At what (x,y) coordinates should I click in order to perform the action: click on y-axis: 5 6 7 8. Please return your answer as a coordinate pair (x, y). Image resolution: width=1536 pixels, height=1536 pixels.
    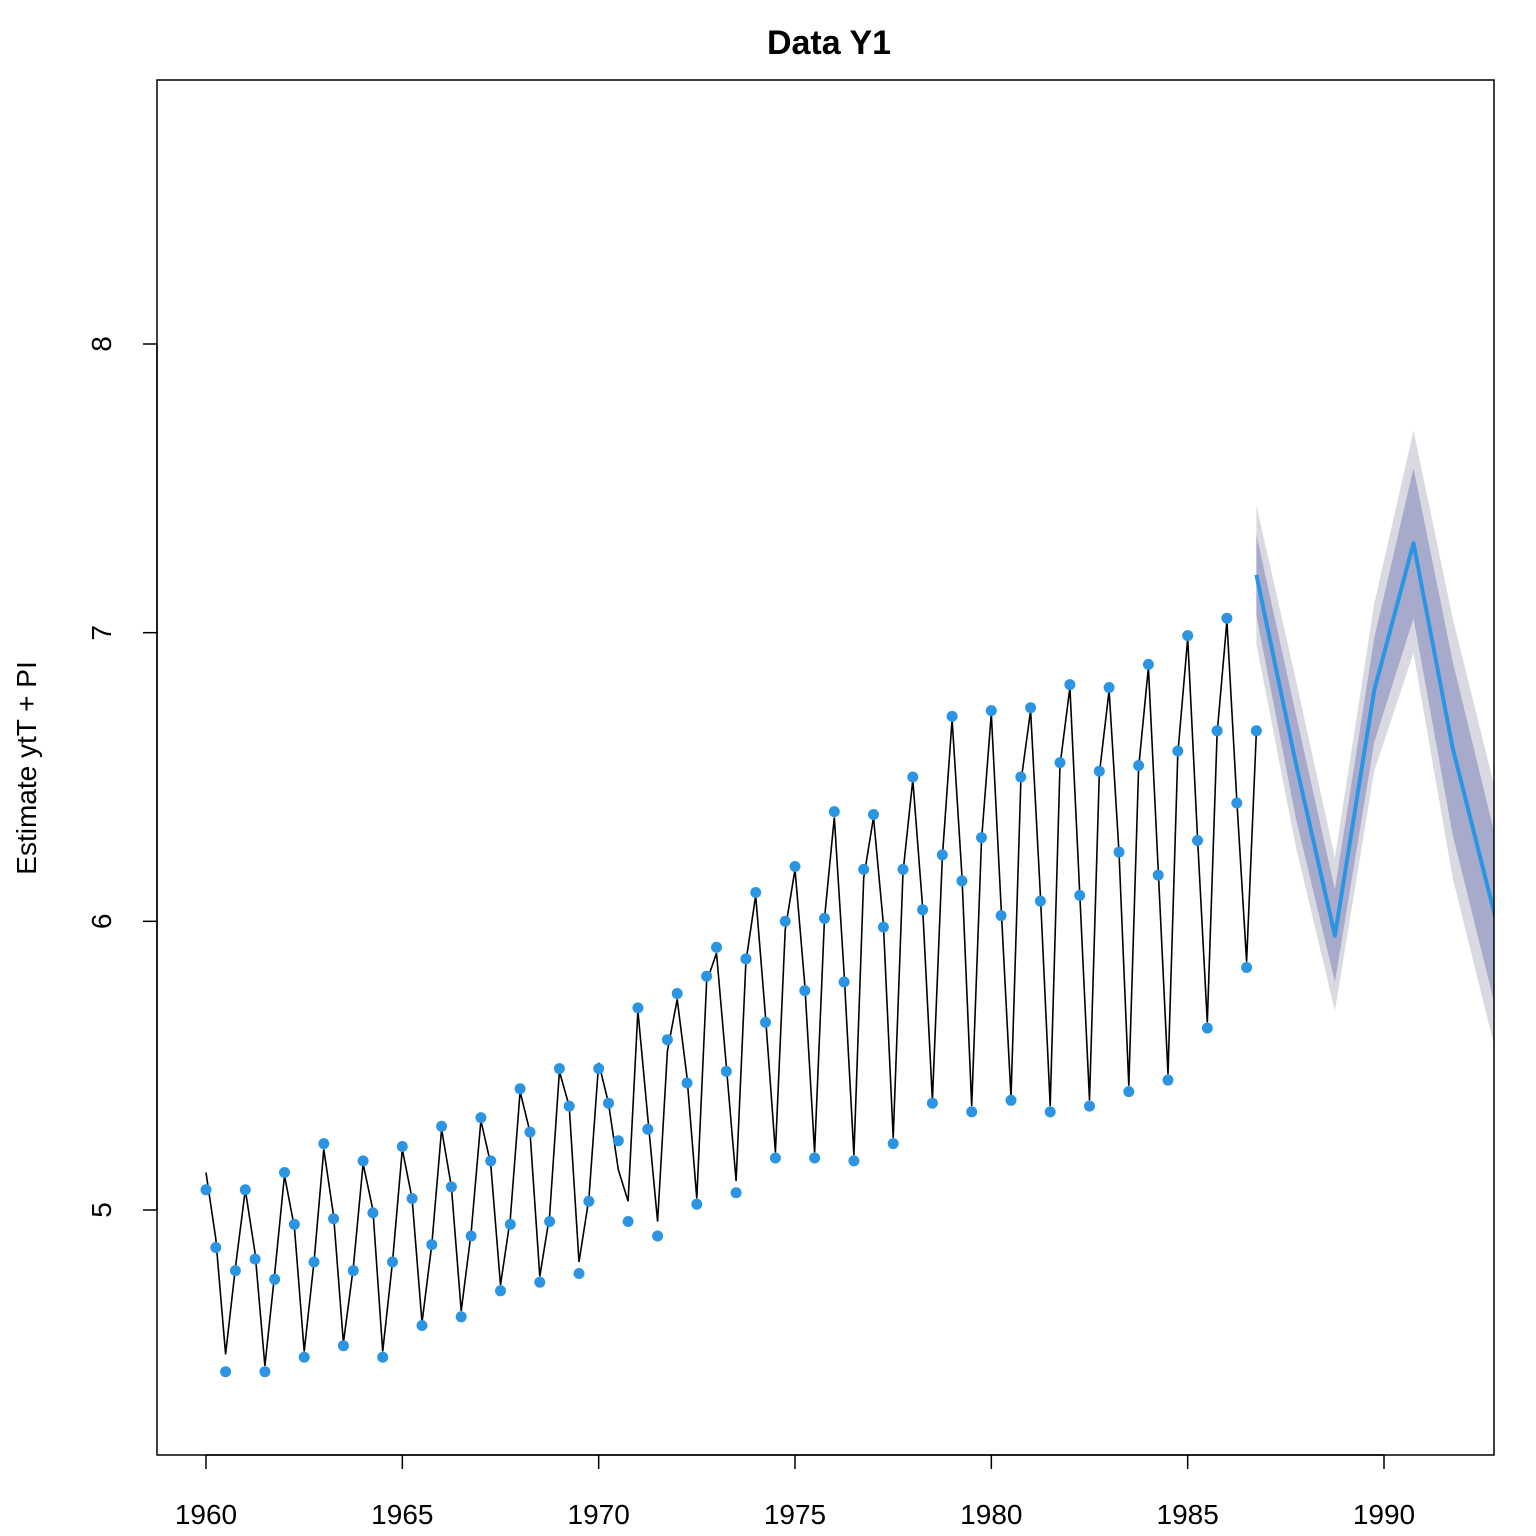
    Looking at the image, I should click on (122, 777).